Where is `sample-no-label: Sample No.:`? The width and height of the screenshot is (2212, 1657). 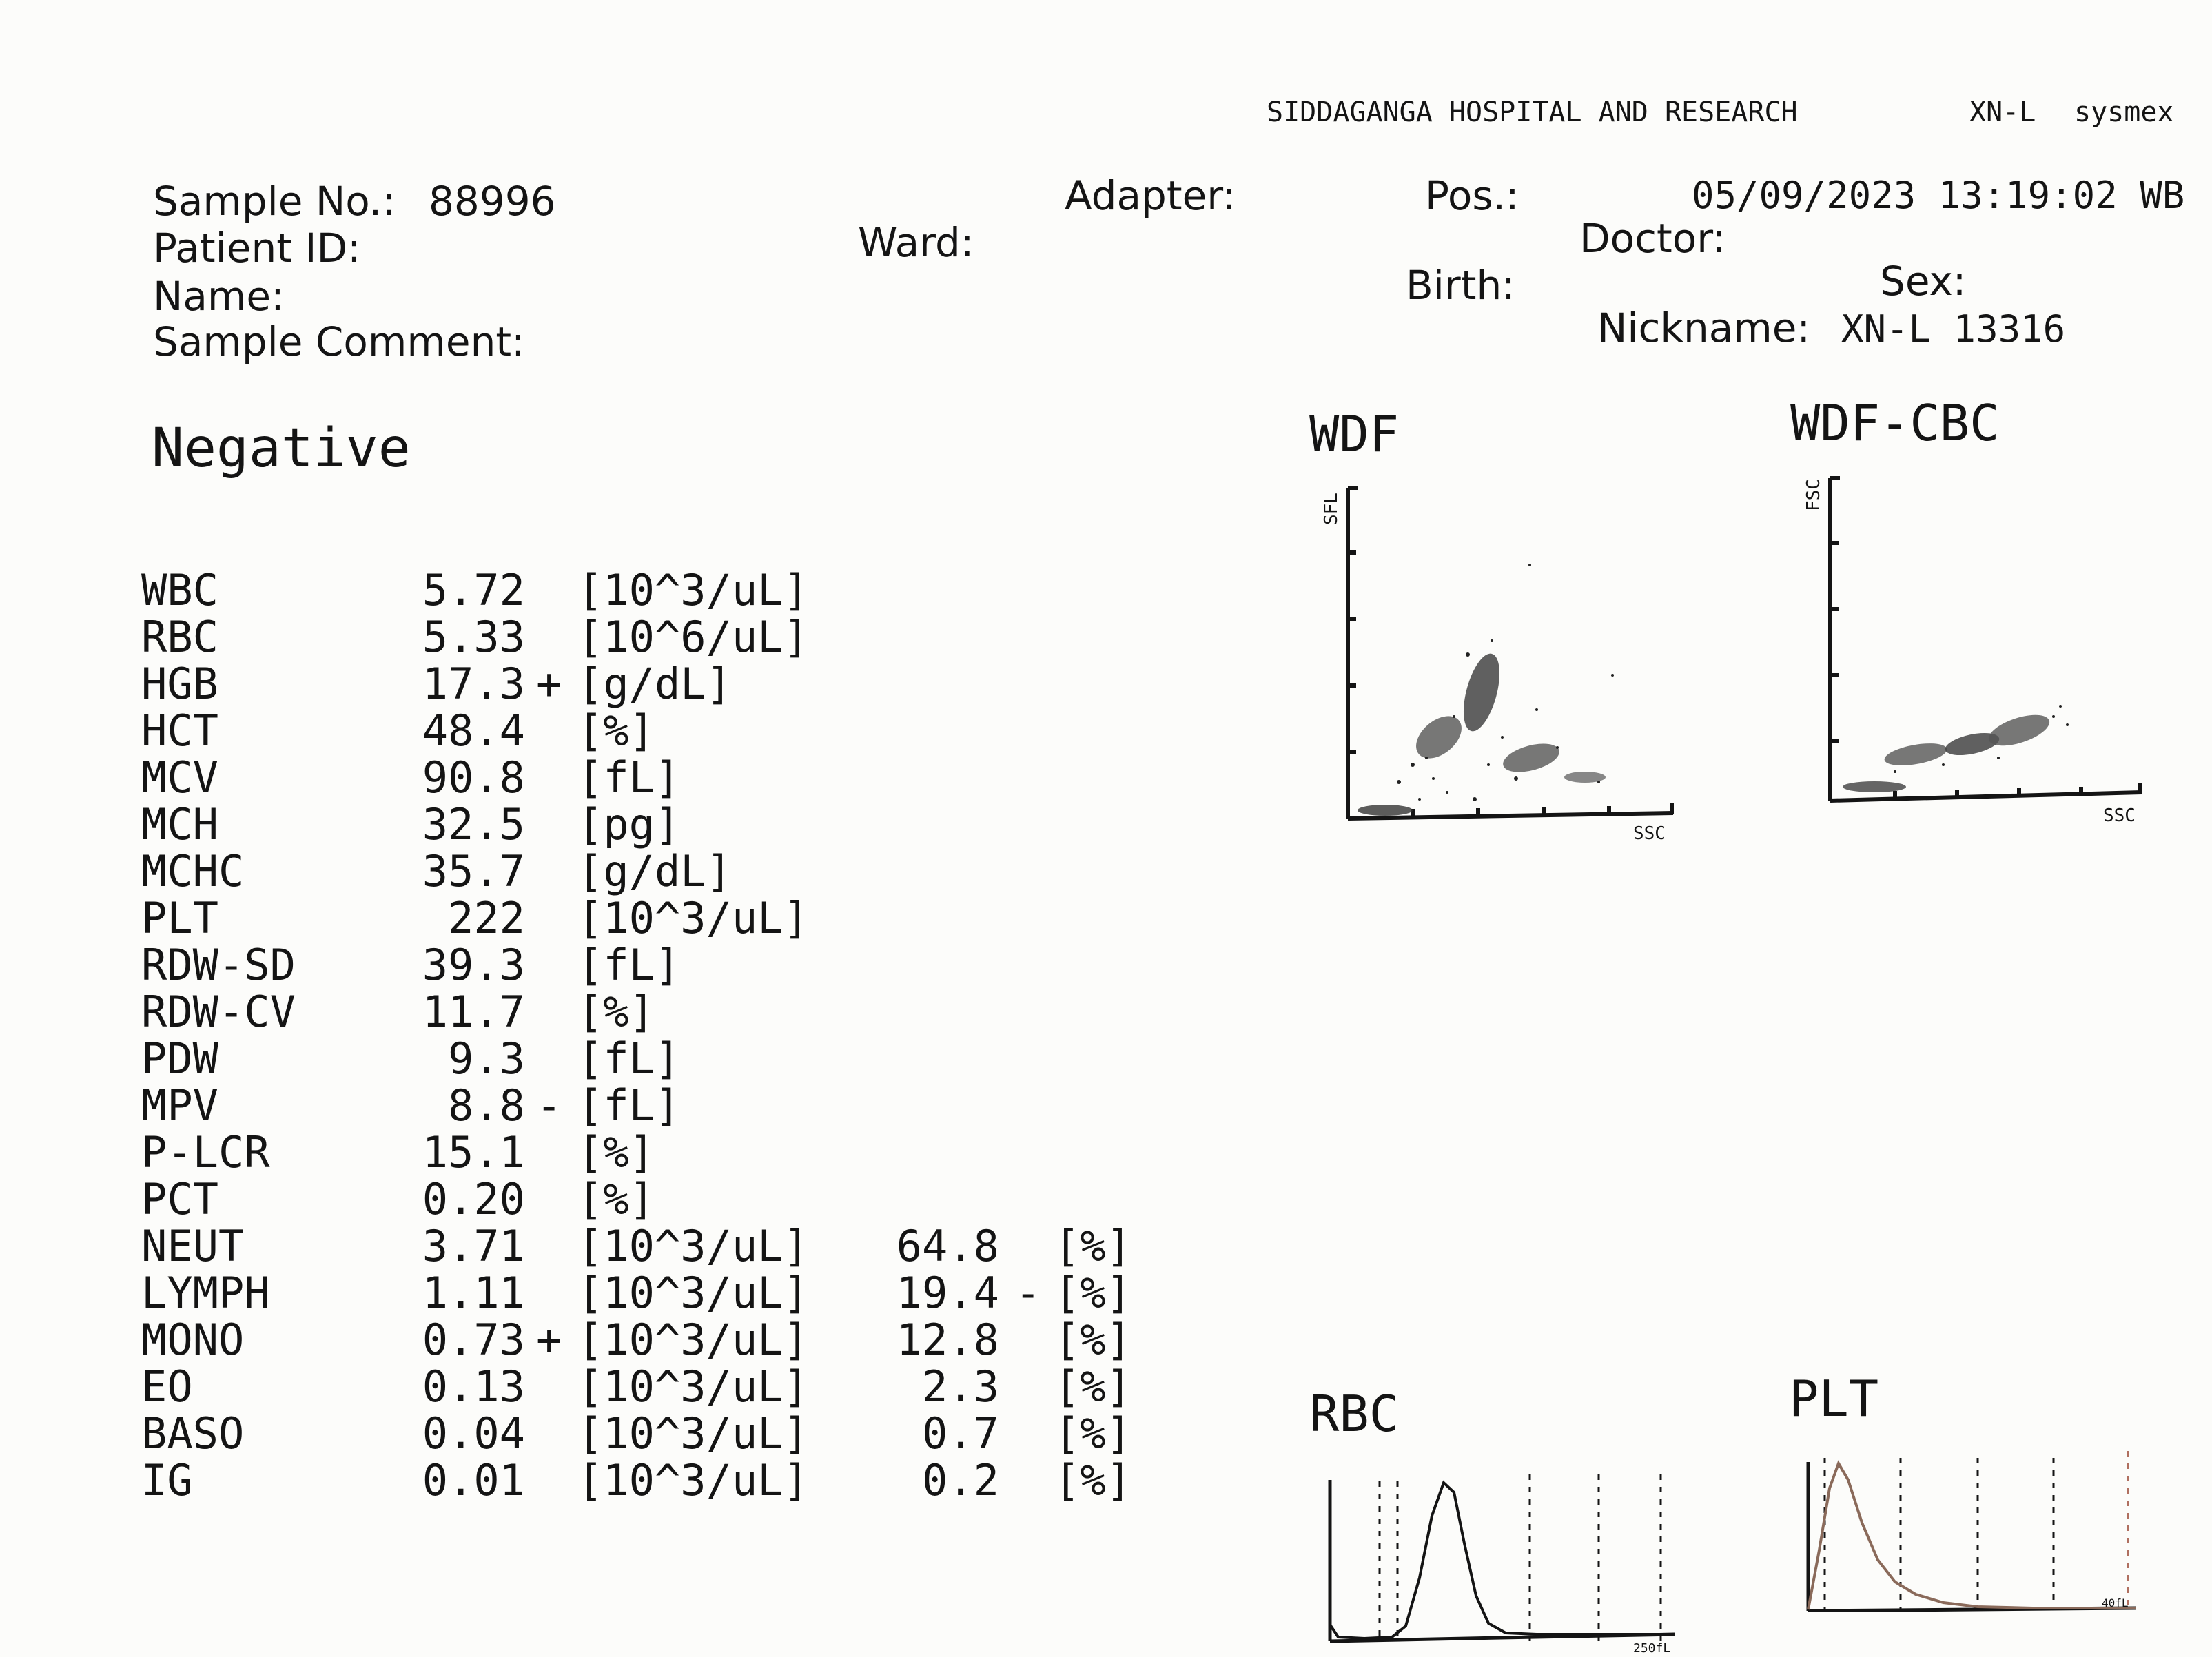 sample-no-label: Sample No.: is located at coordinates (274, 201).